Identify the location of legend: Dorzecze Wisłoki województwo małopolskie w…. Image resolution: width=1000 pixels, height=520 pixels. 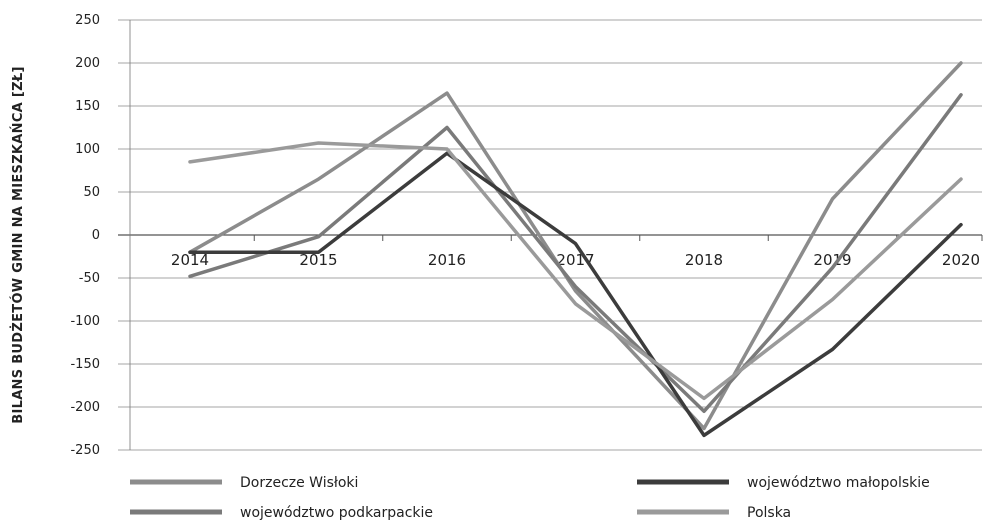
(530, 497).